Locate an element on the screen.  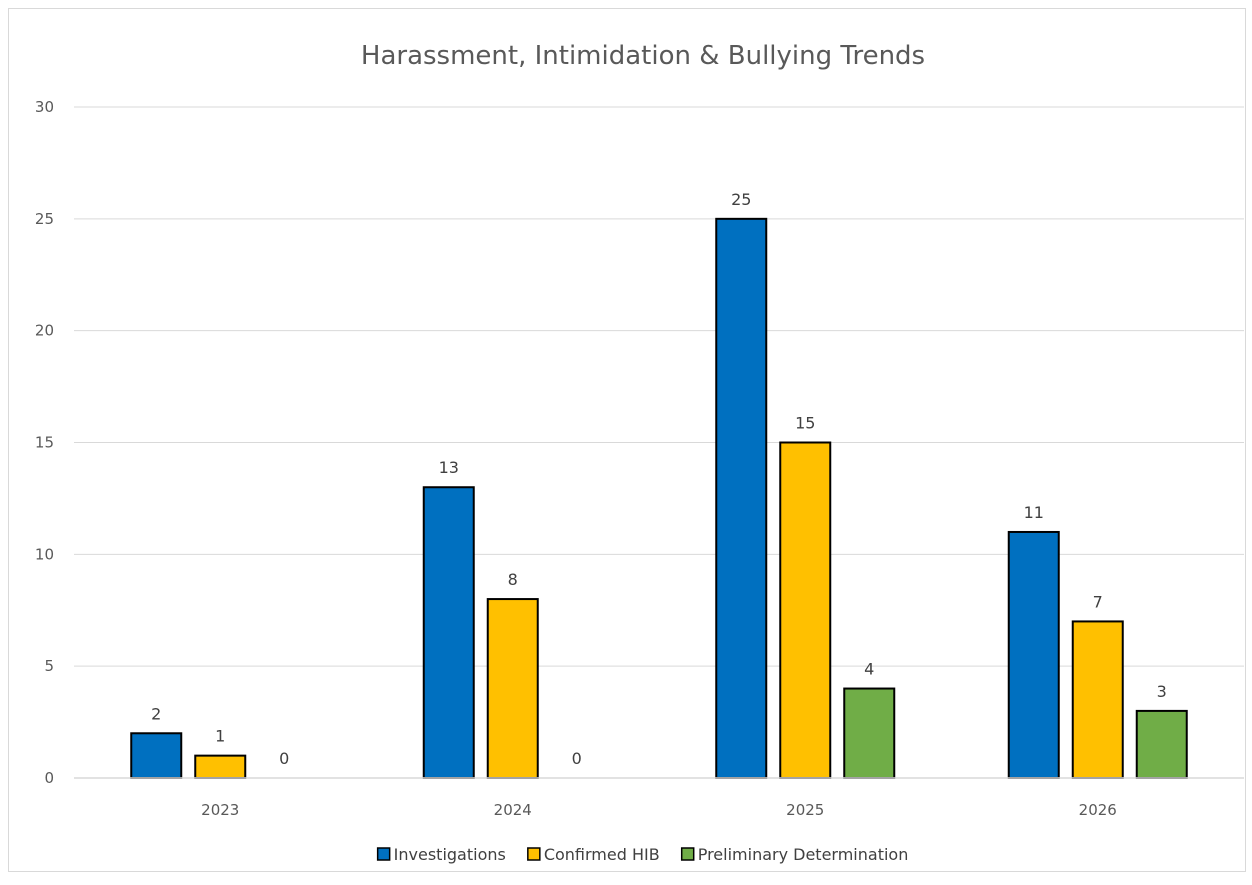
x-axis-ticks: 2023 2024 2025 2026 is located at coordinates (659, 810).